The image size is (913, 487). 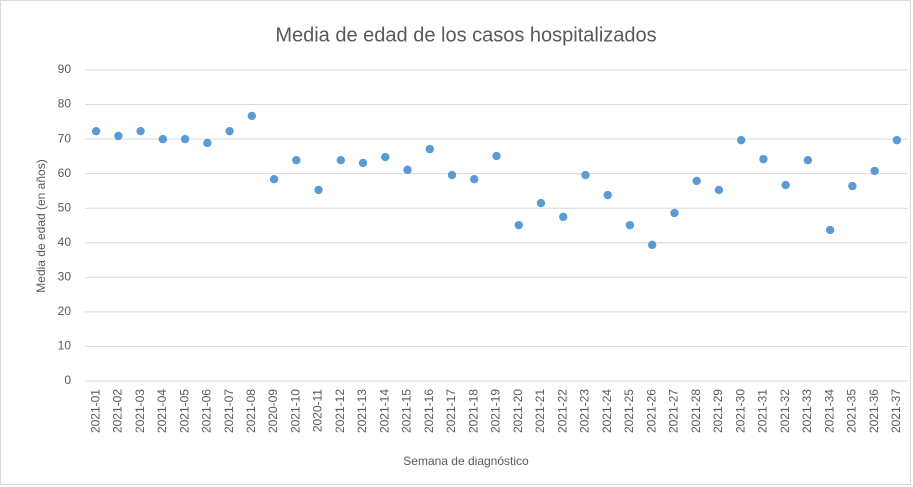 I want to click on x-tick-label: 2021-31, so click(x=763, y=411).